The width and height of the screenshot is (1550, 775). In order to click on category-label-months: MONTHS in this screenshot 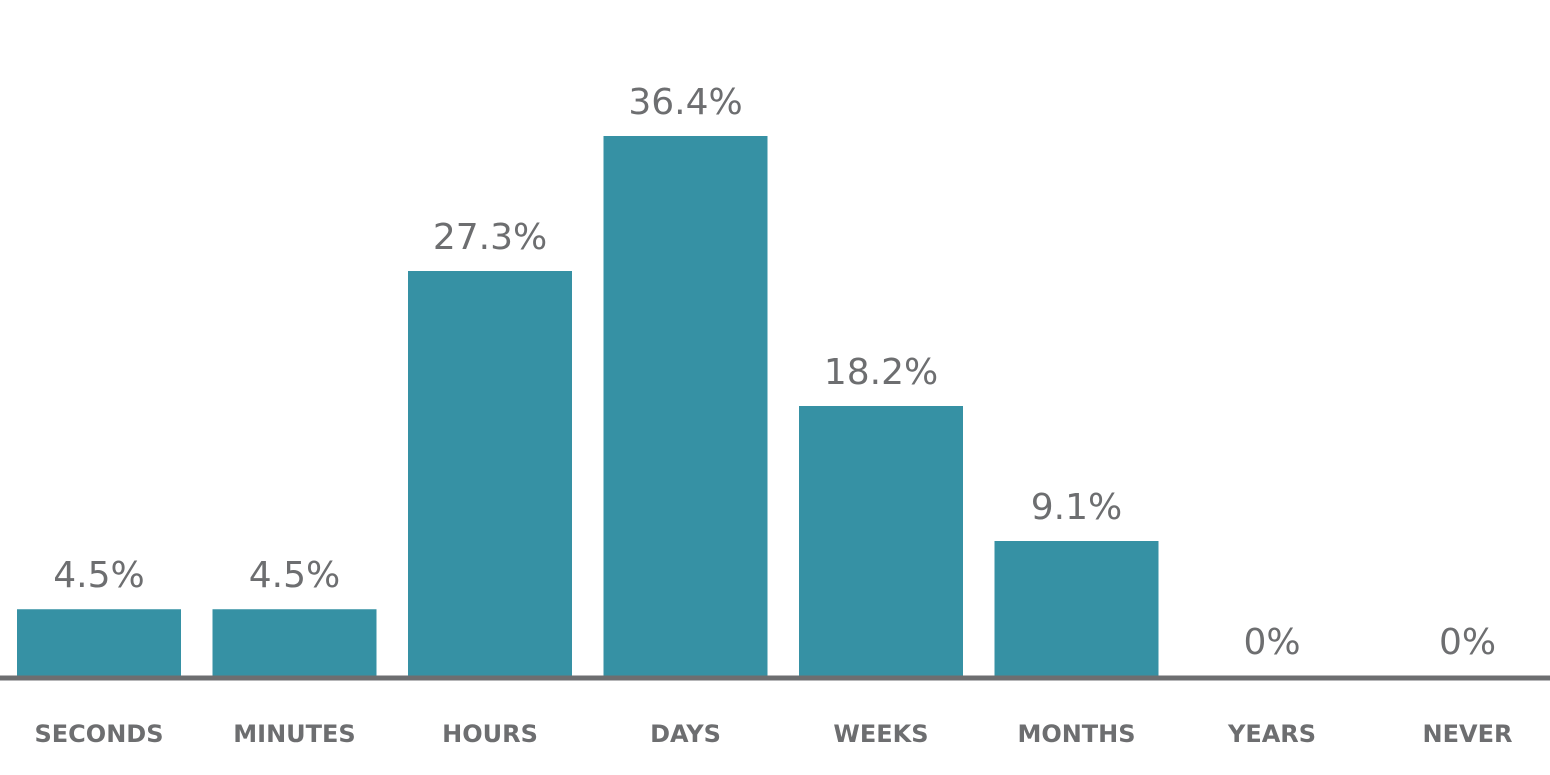, I will do `click(1076, 734)`.